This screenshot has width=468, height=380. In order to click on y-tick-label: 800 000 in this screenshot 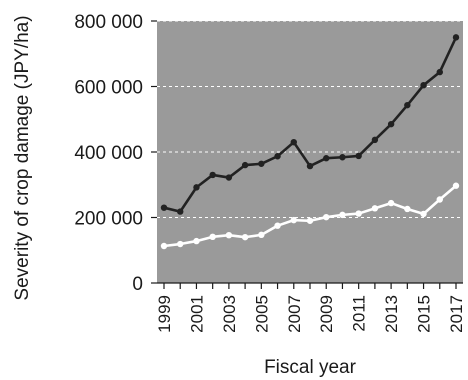, I will do `click(108, 22)`.